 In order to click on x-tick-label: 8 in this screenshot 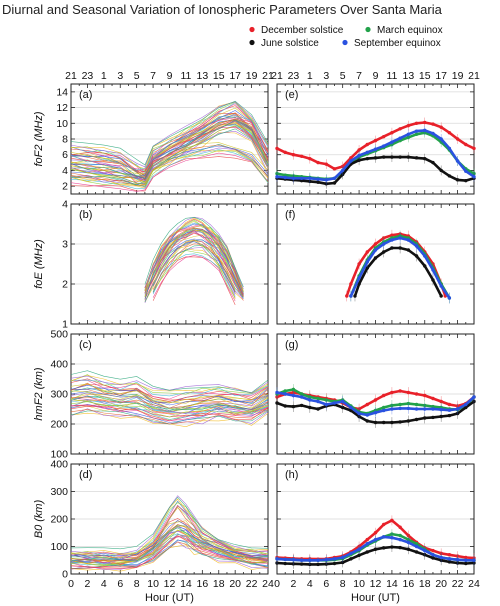, I will do `click(137, 584)`.